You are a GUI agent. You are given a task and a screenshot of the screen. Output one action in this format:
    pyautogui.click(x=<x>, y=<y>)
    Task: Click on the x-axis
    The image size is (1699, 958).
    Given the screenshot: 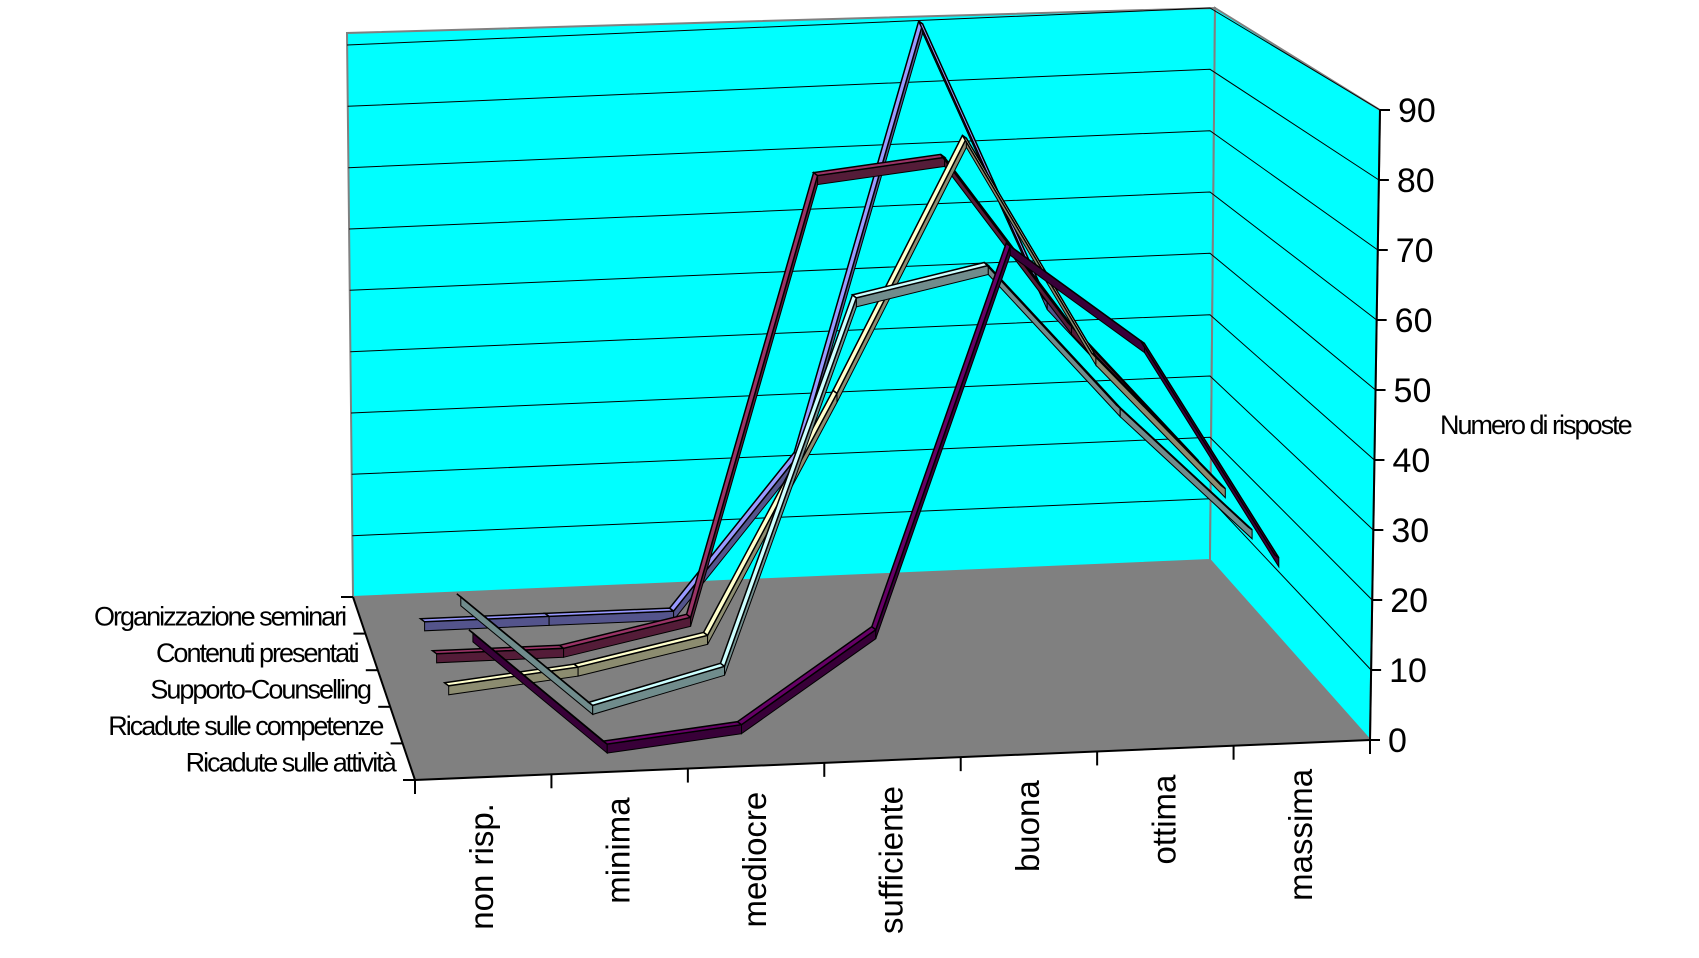 What is the action you would take?
    pyautogui.click(x=892, y=760)
    